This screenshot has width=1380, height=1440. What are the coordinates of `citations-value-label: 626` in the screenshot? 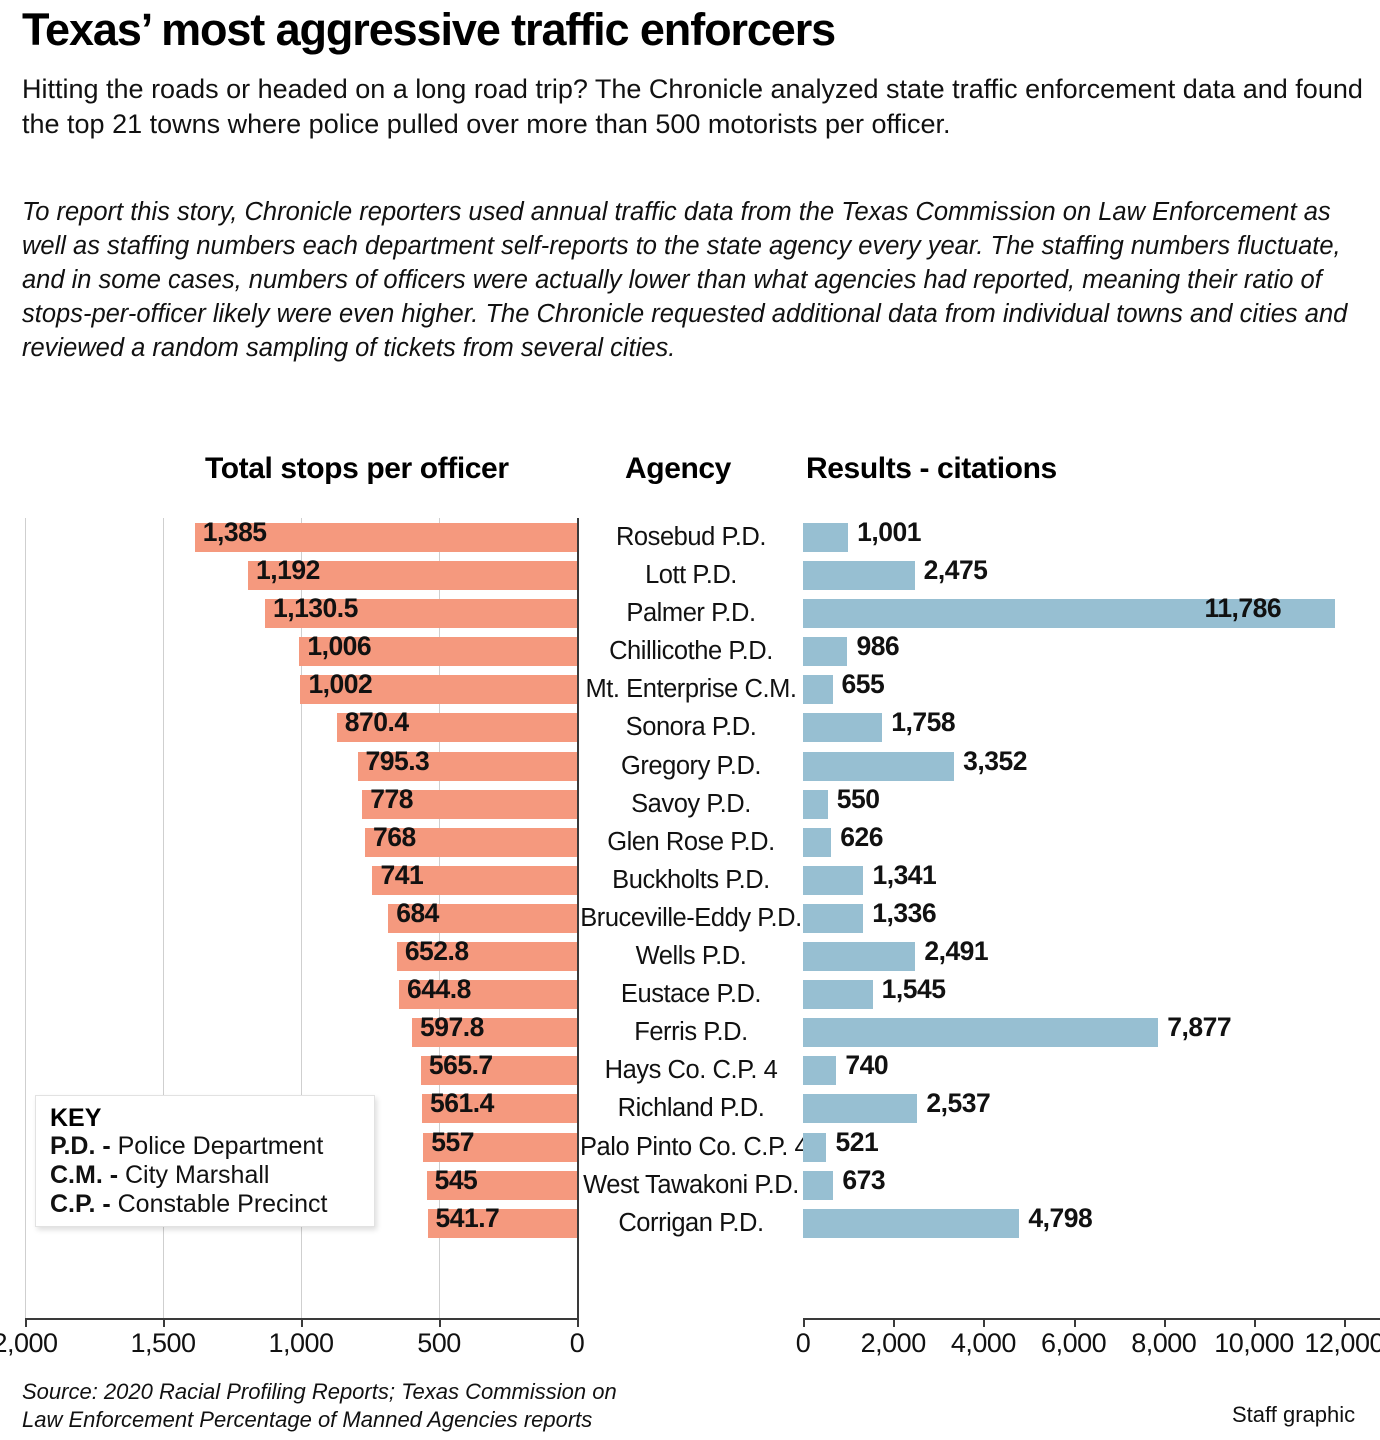 It's located at (861, 836).